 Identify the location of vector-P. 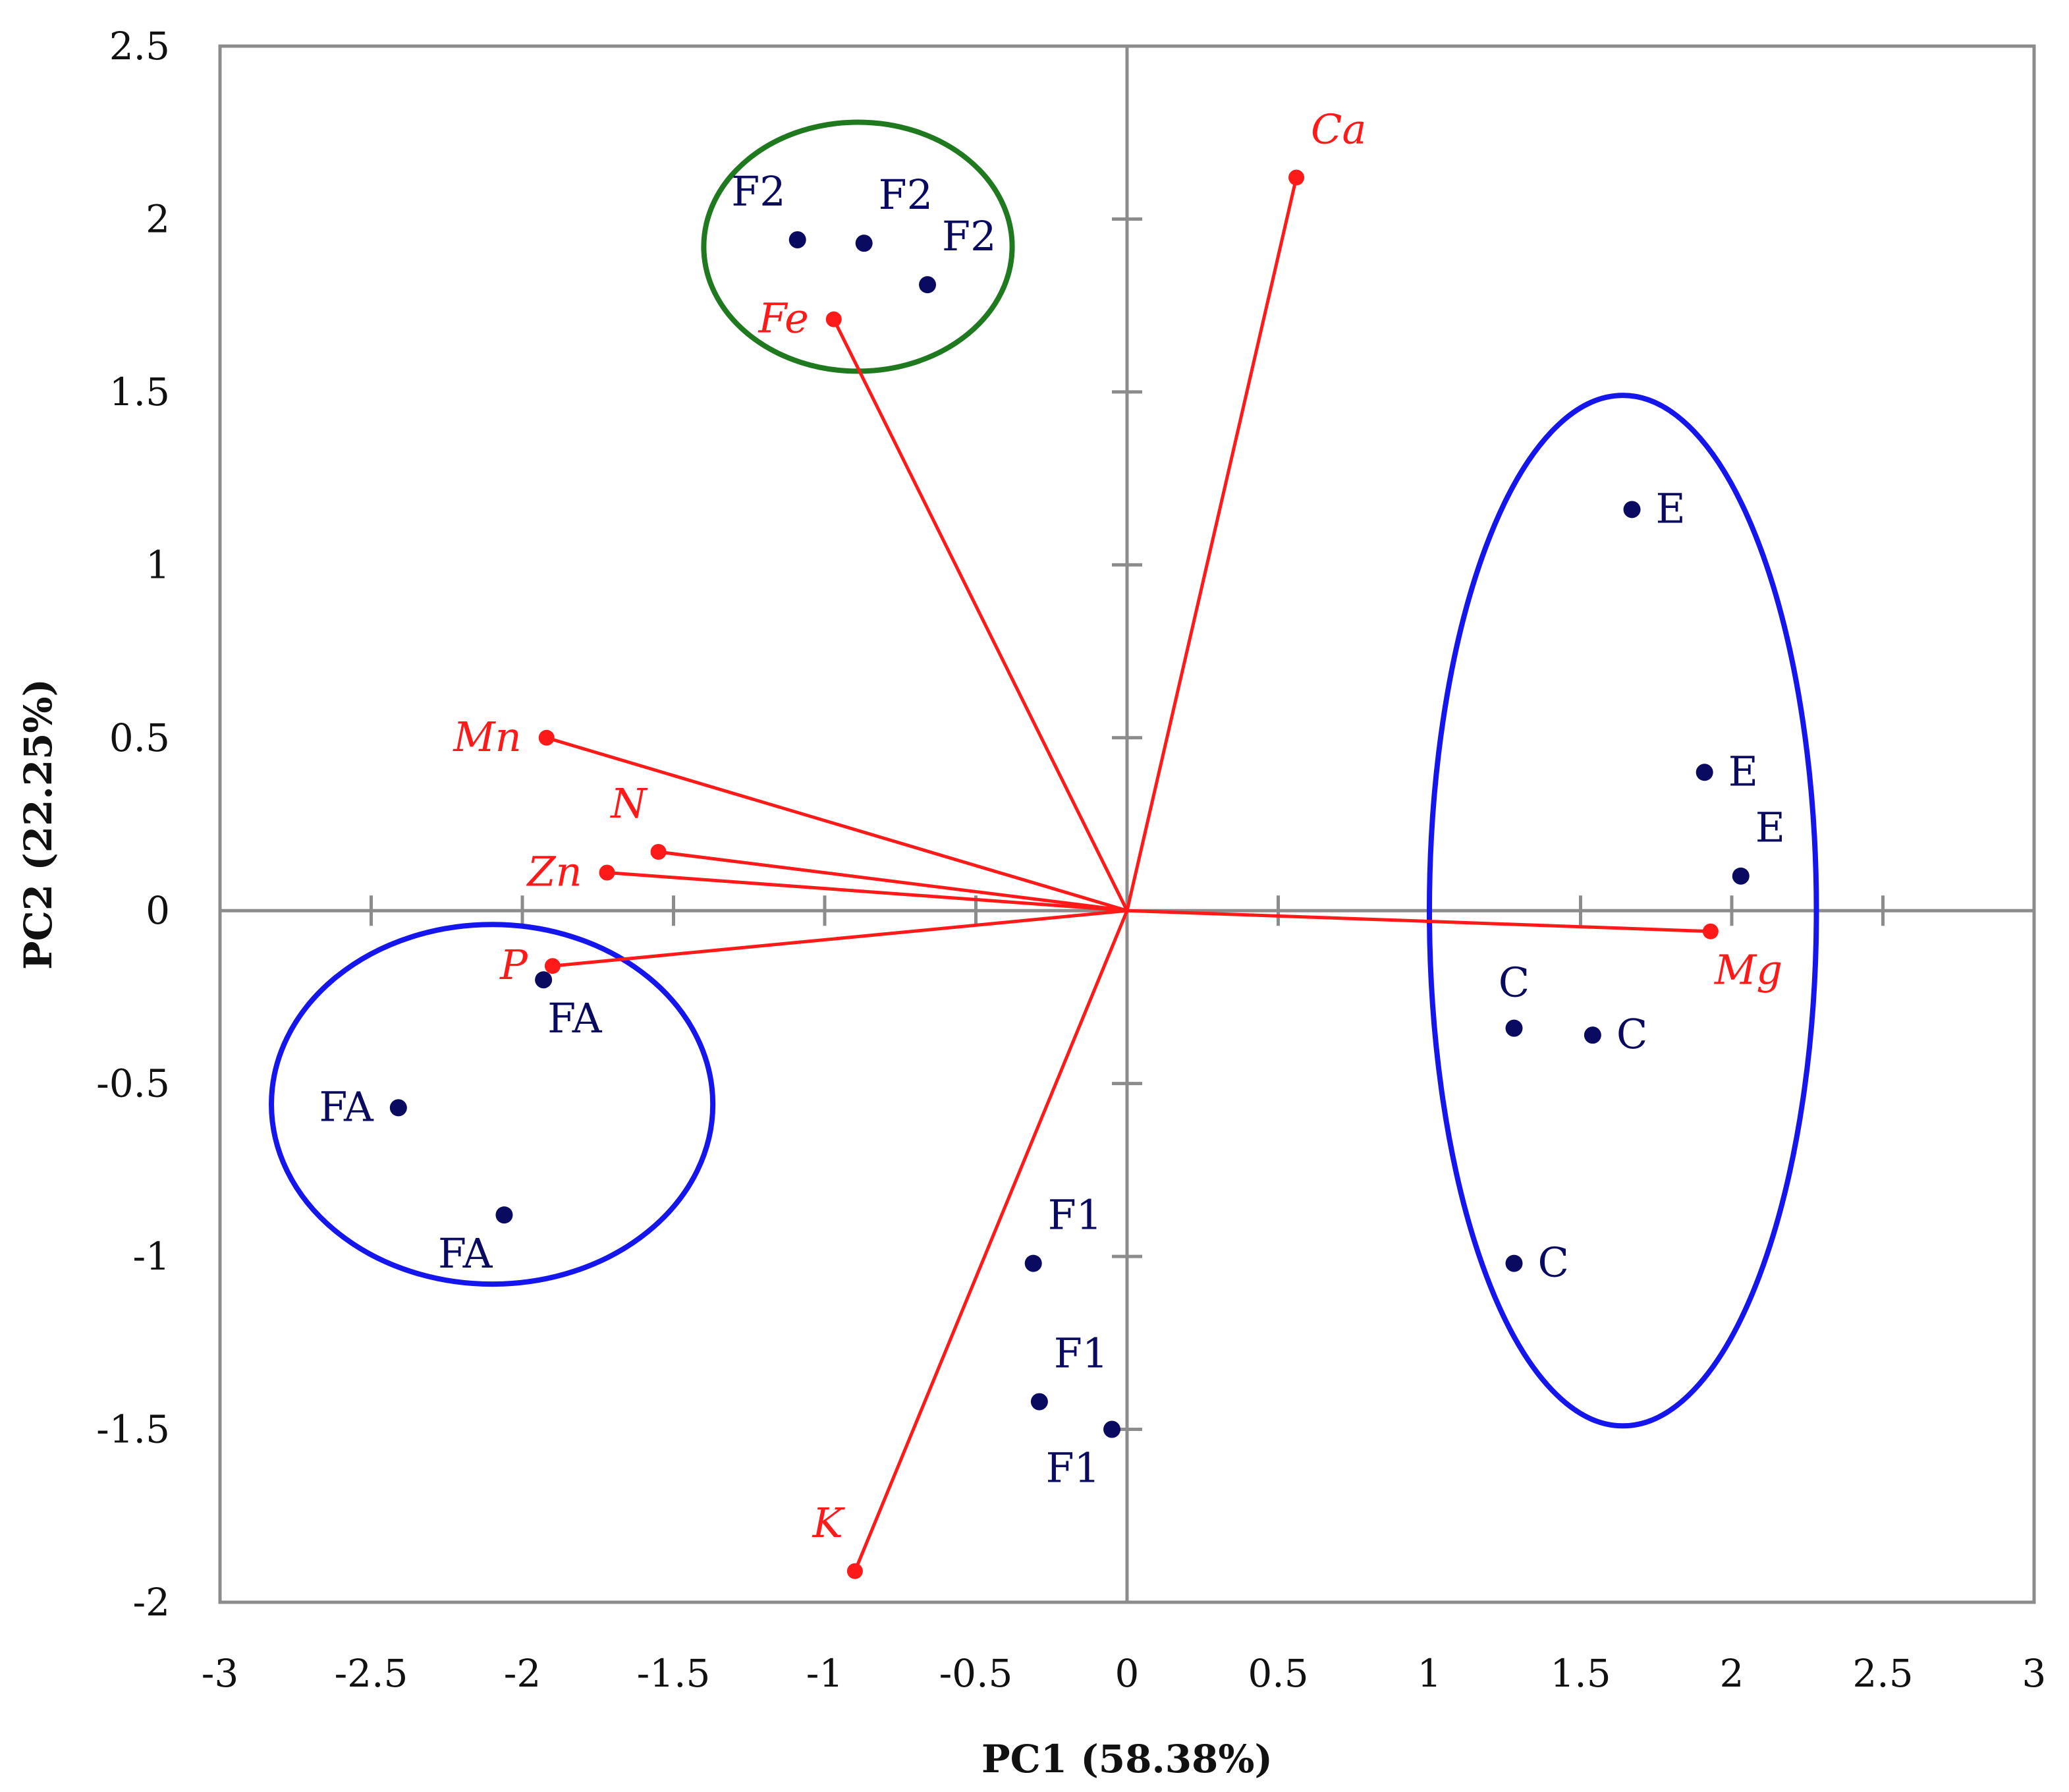
(840, 938).